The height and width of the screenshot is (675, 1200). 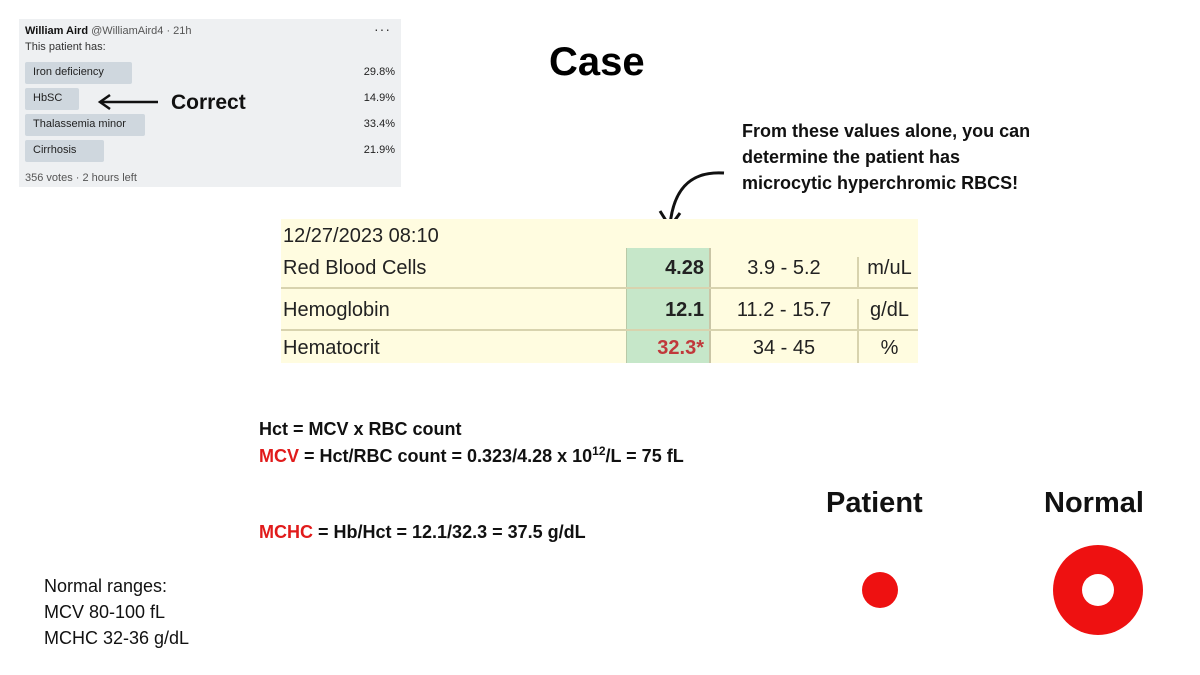 I want to click on table-row: Red Blood Cells 4.28 3.9 - 5.2 m/uL, so click(x=599, y=268).